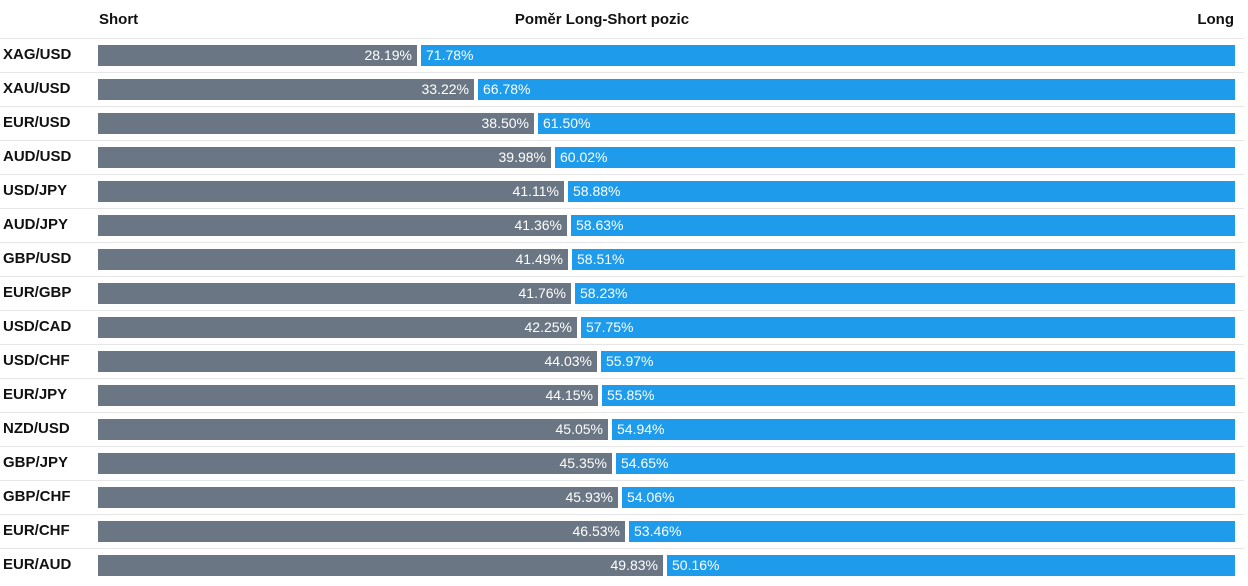  What do you see at coordinates (36, 224) in the screenshot?
I see `currency-pair-label: AUD/JPY` at bounding box center [36, 224].